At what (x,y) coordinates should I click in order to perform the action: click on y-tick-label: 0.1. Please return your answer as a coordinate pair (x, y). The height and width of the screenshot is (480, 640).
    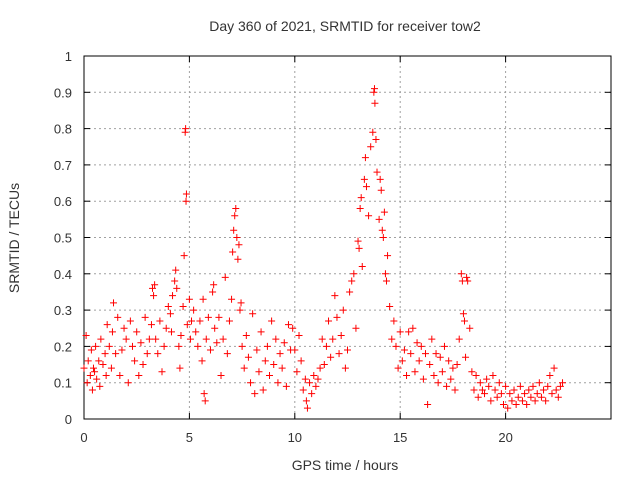
    Looking at the image, I should click on (63, 383).